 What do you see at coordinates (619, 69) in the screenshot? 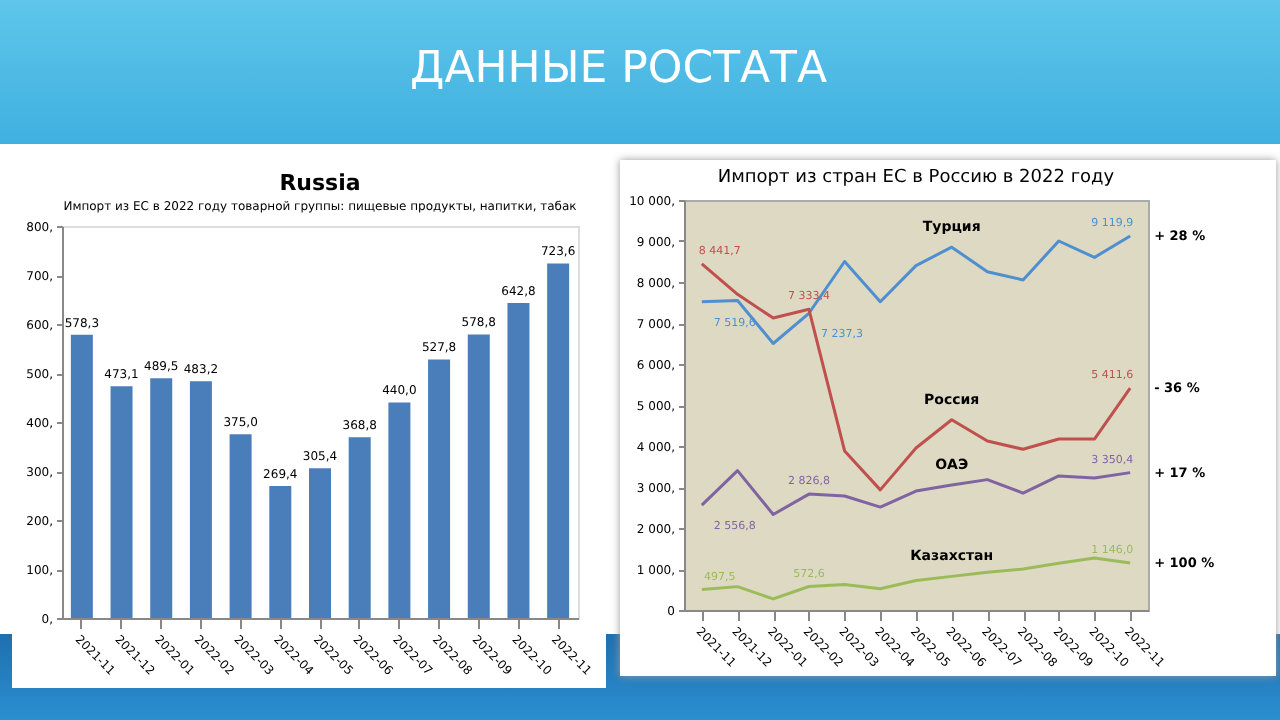
I see `text: ДАННЫЕ РОСТАТА` at bounding box center [619, 69].